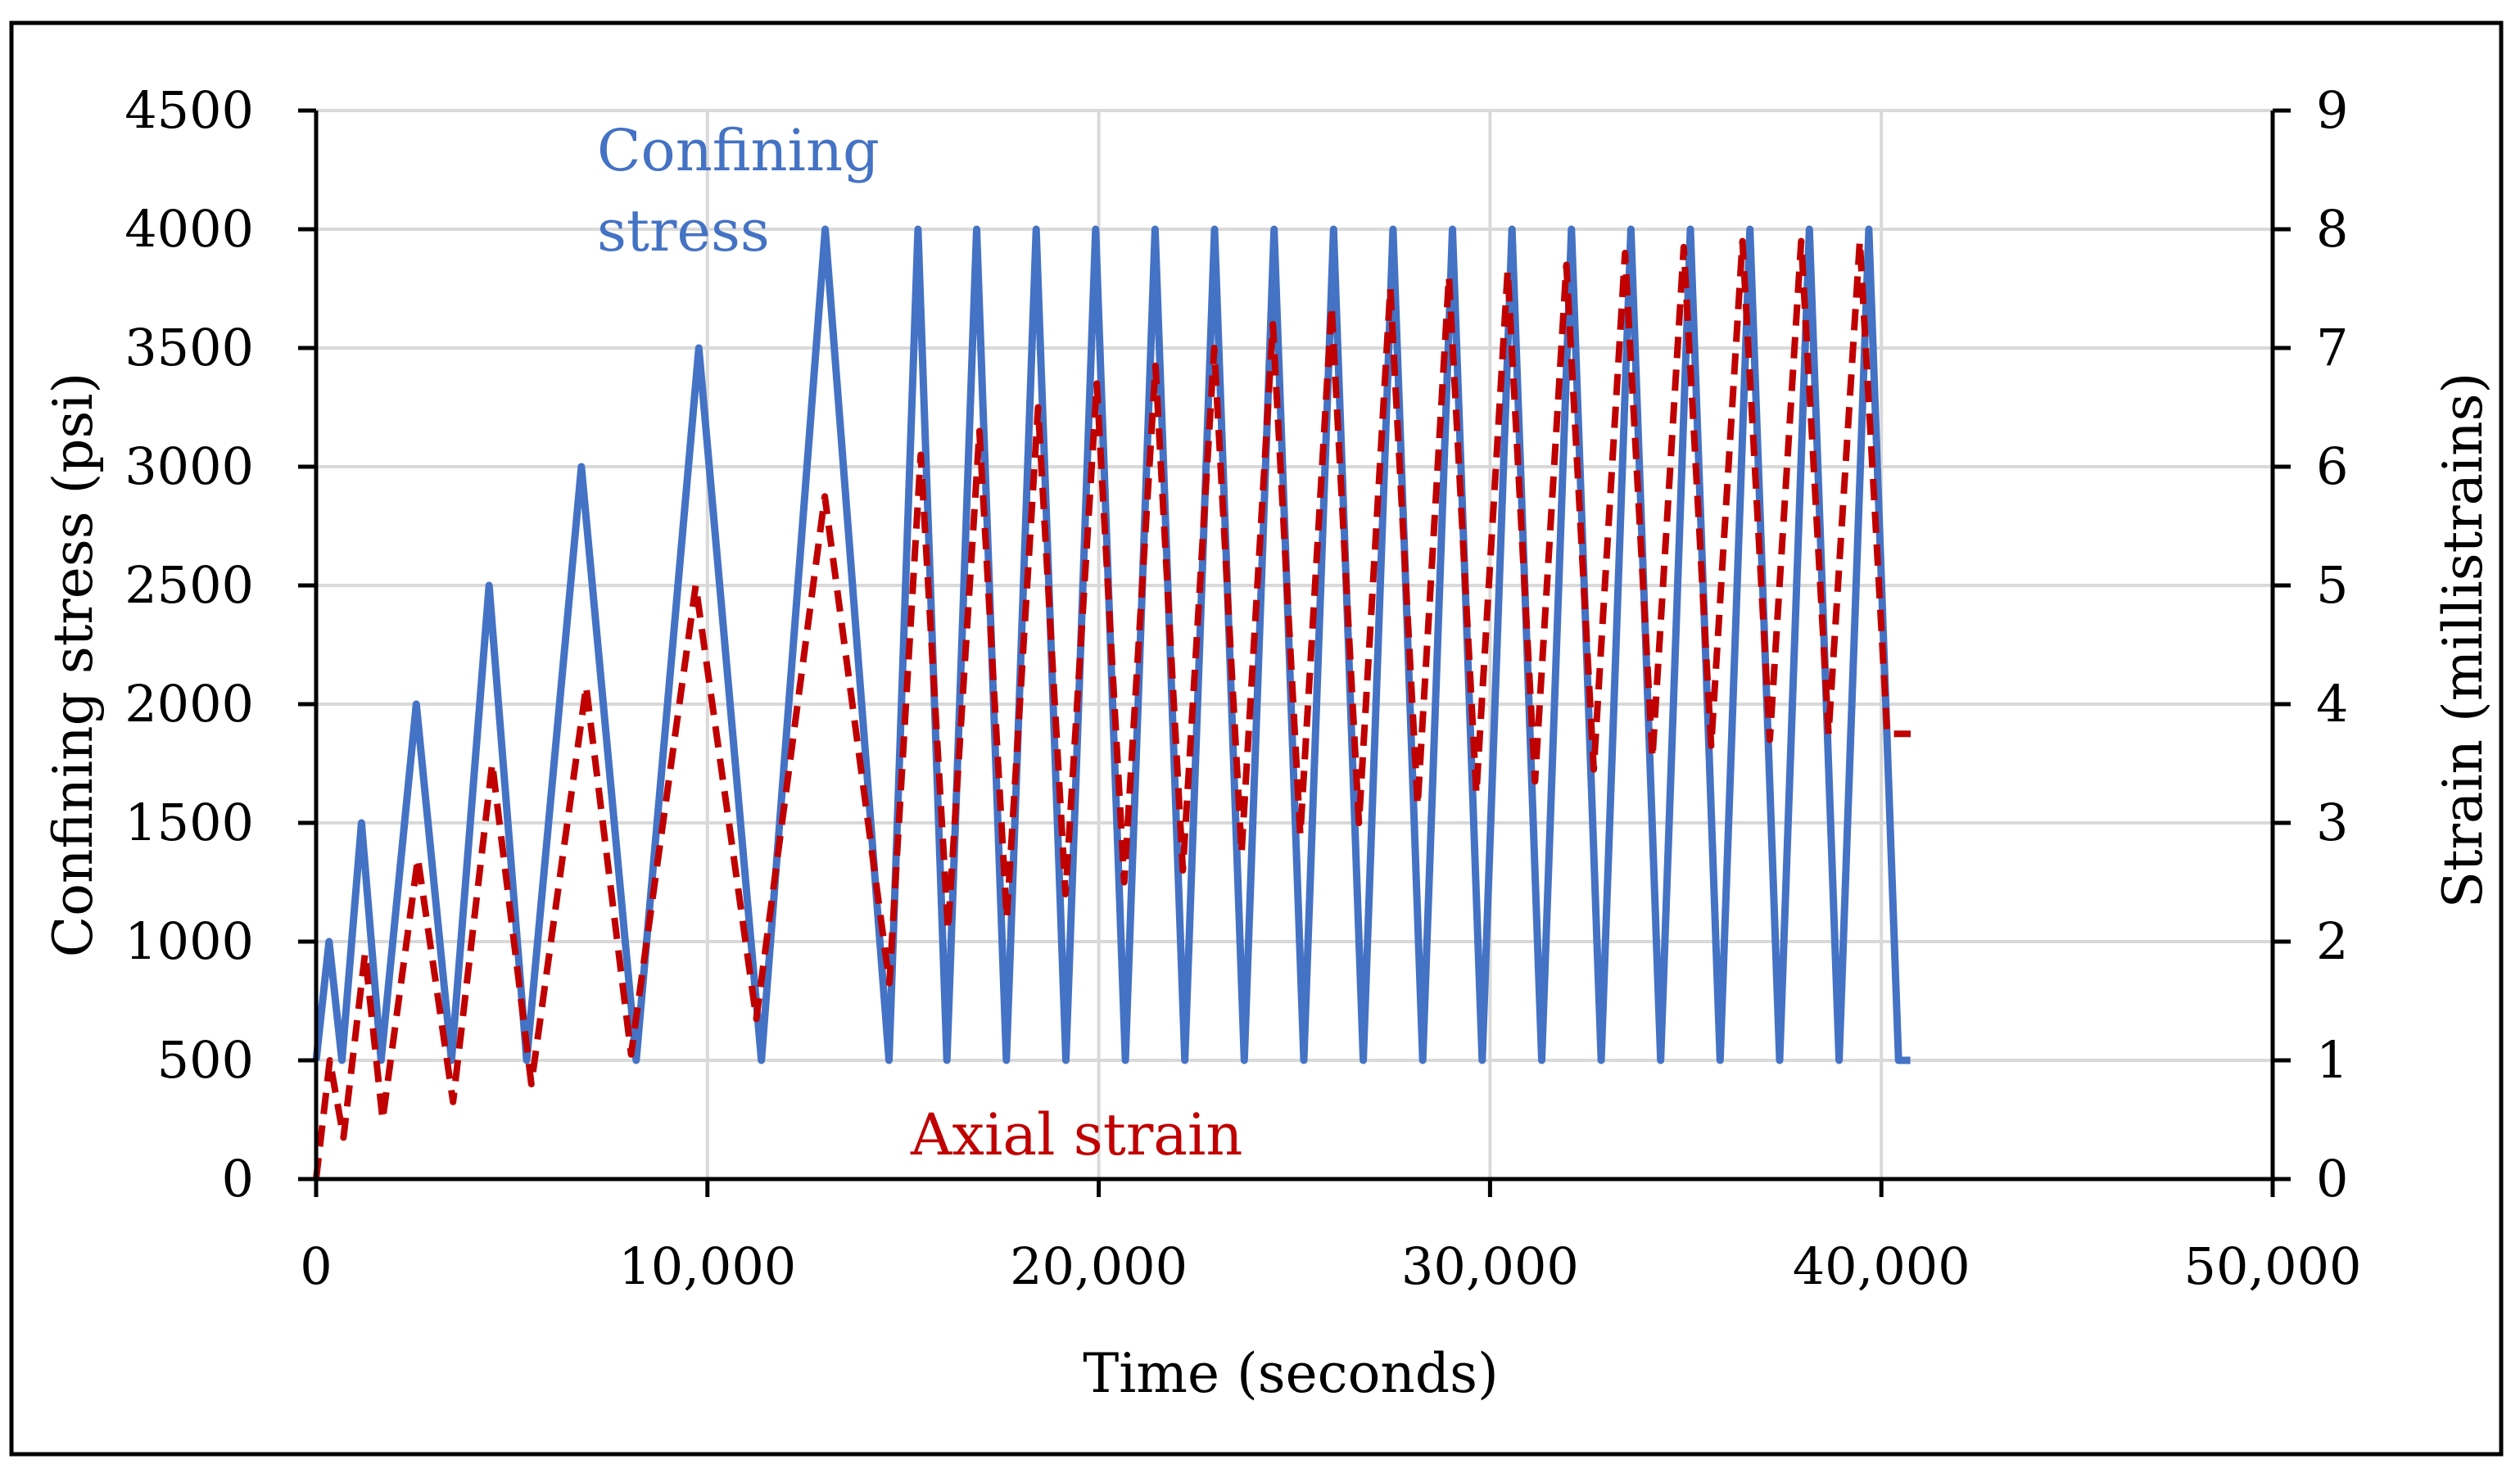 Image resolution: width=2520 pixels, height=1473 pixels. What do you see at coordinates (1881, 1266) in the screenshot?
I see `x-tick-label: 40,000` at bounding box center [1881, 1266].